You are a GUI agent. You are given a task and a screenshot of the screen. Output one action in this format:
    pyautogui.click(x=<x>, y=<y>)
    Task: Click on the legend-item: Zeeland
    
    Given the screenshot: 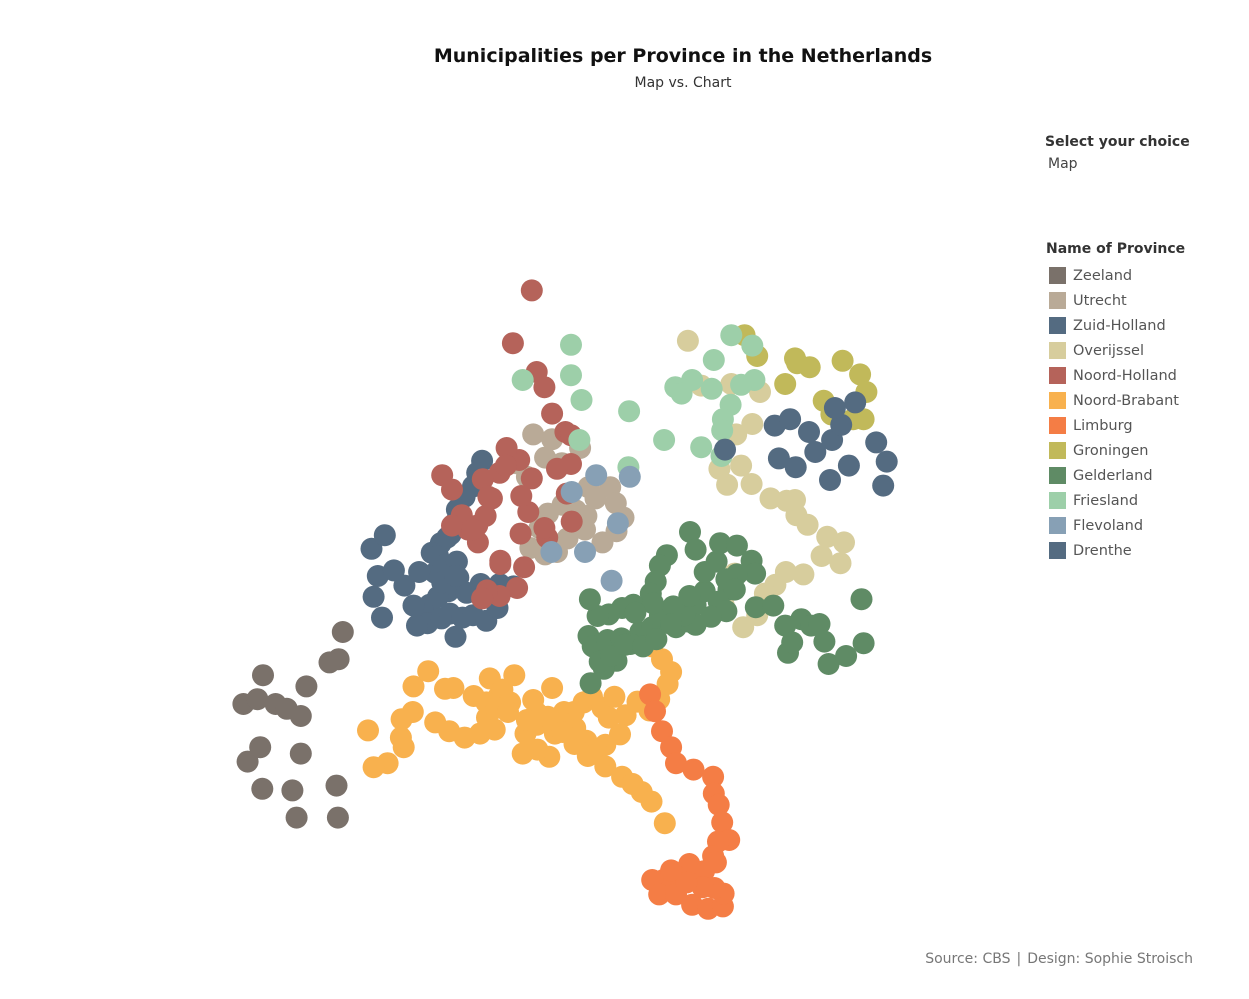 What is the action you would take?
    pyautogui.click(x=1141, y=275)
    